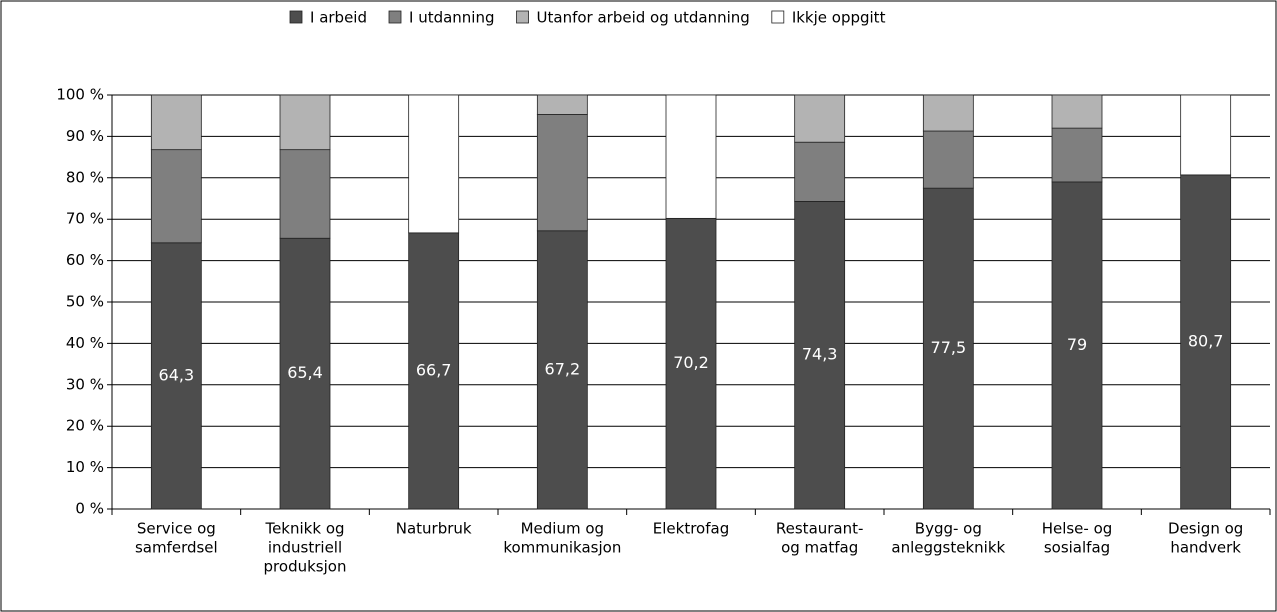 The width and height of the screenshot is (1277, 612). I want to click on y-tick-label: 40 %, so click(85, 343).